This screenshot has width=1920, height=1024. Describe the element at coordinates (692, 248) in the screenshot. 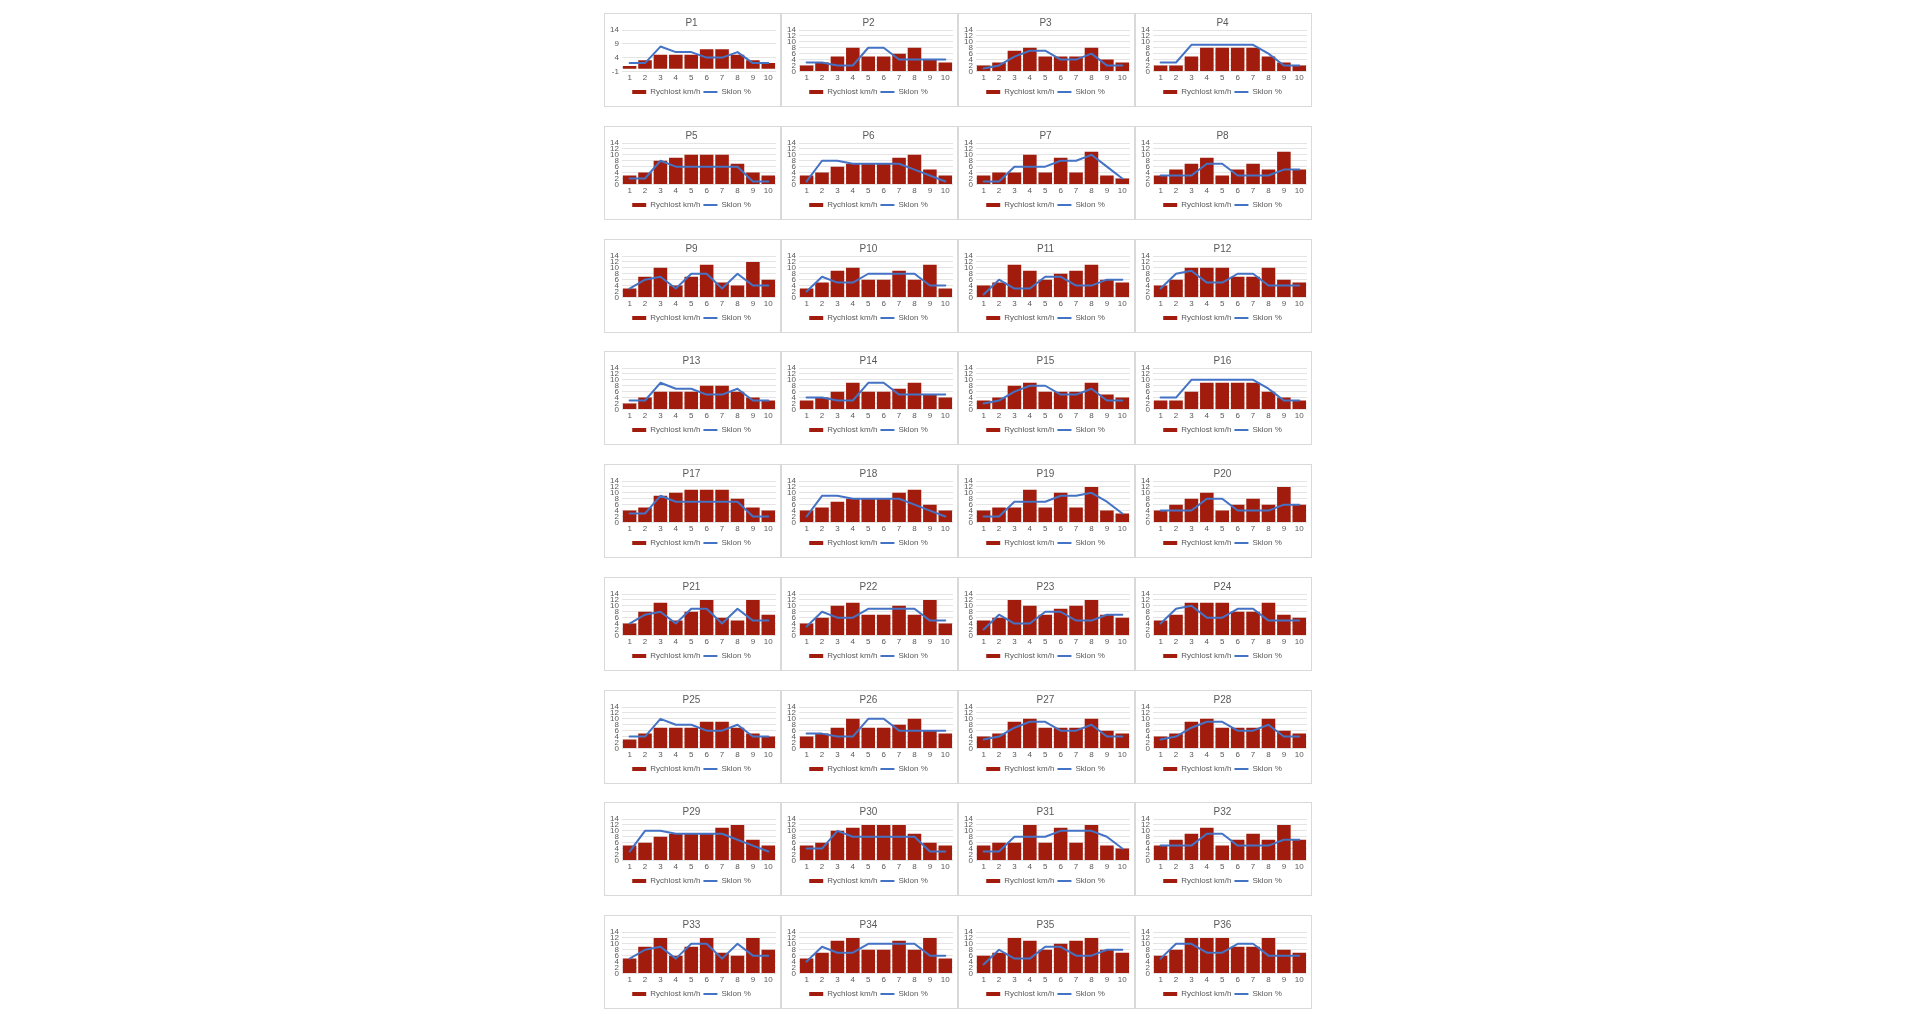

I see `chart-title: P9` at that location.